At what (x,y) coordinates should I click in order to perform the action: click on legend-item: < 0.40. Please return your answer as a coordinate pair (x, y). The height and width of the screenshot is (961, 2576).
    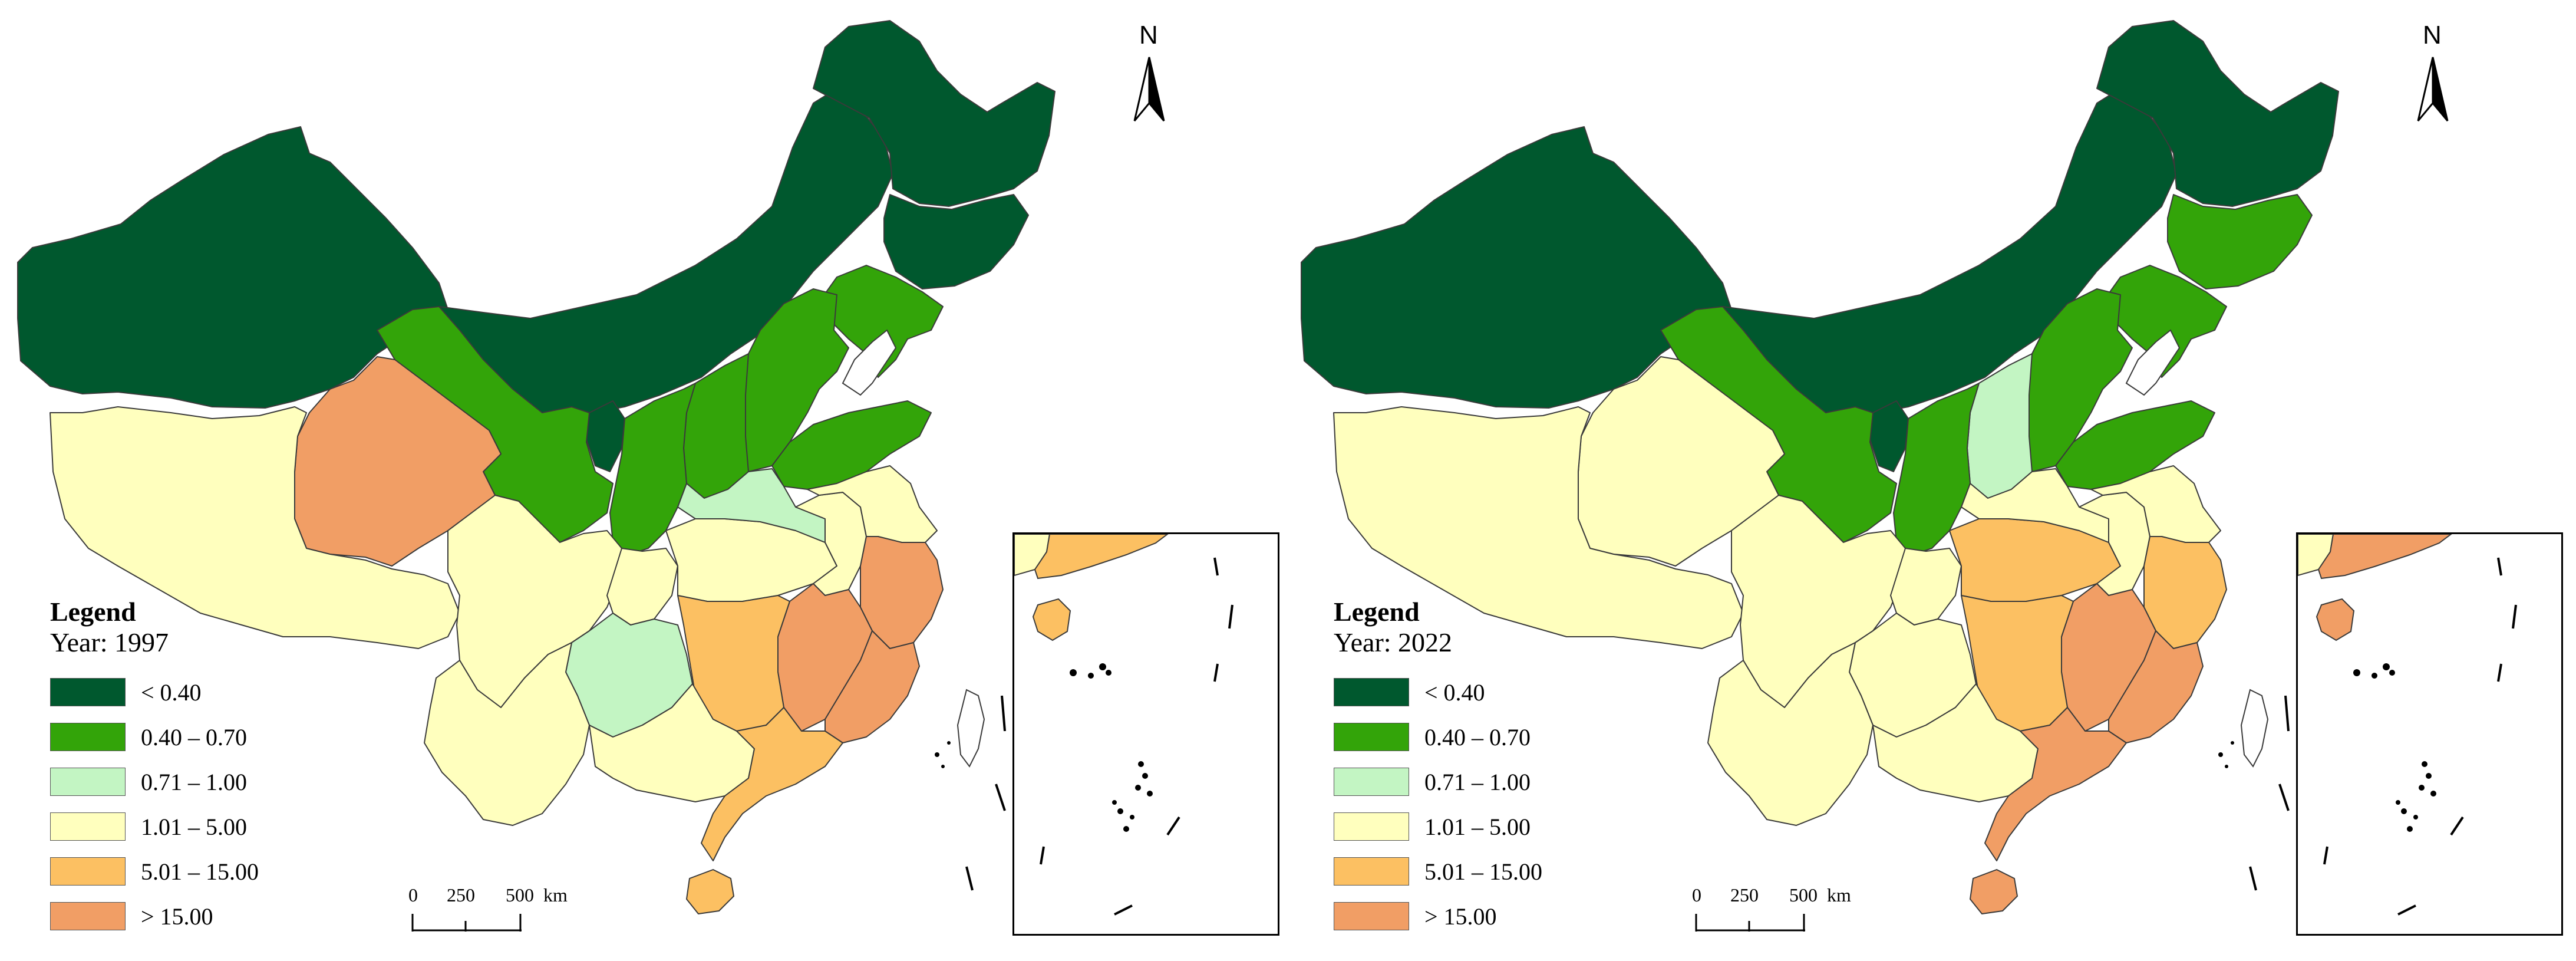
    Looking at the image, I should click on (1438, 692).